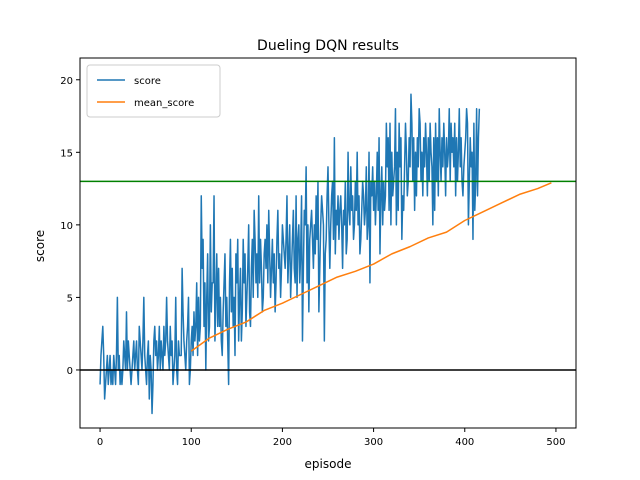 The width and height of the screenshot is (640, 480). What do you see at coordinates (282, 442) in the screenshot?
I see `x-tick-label: 200` at bounding box center [282, 442].